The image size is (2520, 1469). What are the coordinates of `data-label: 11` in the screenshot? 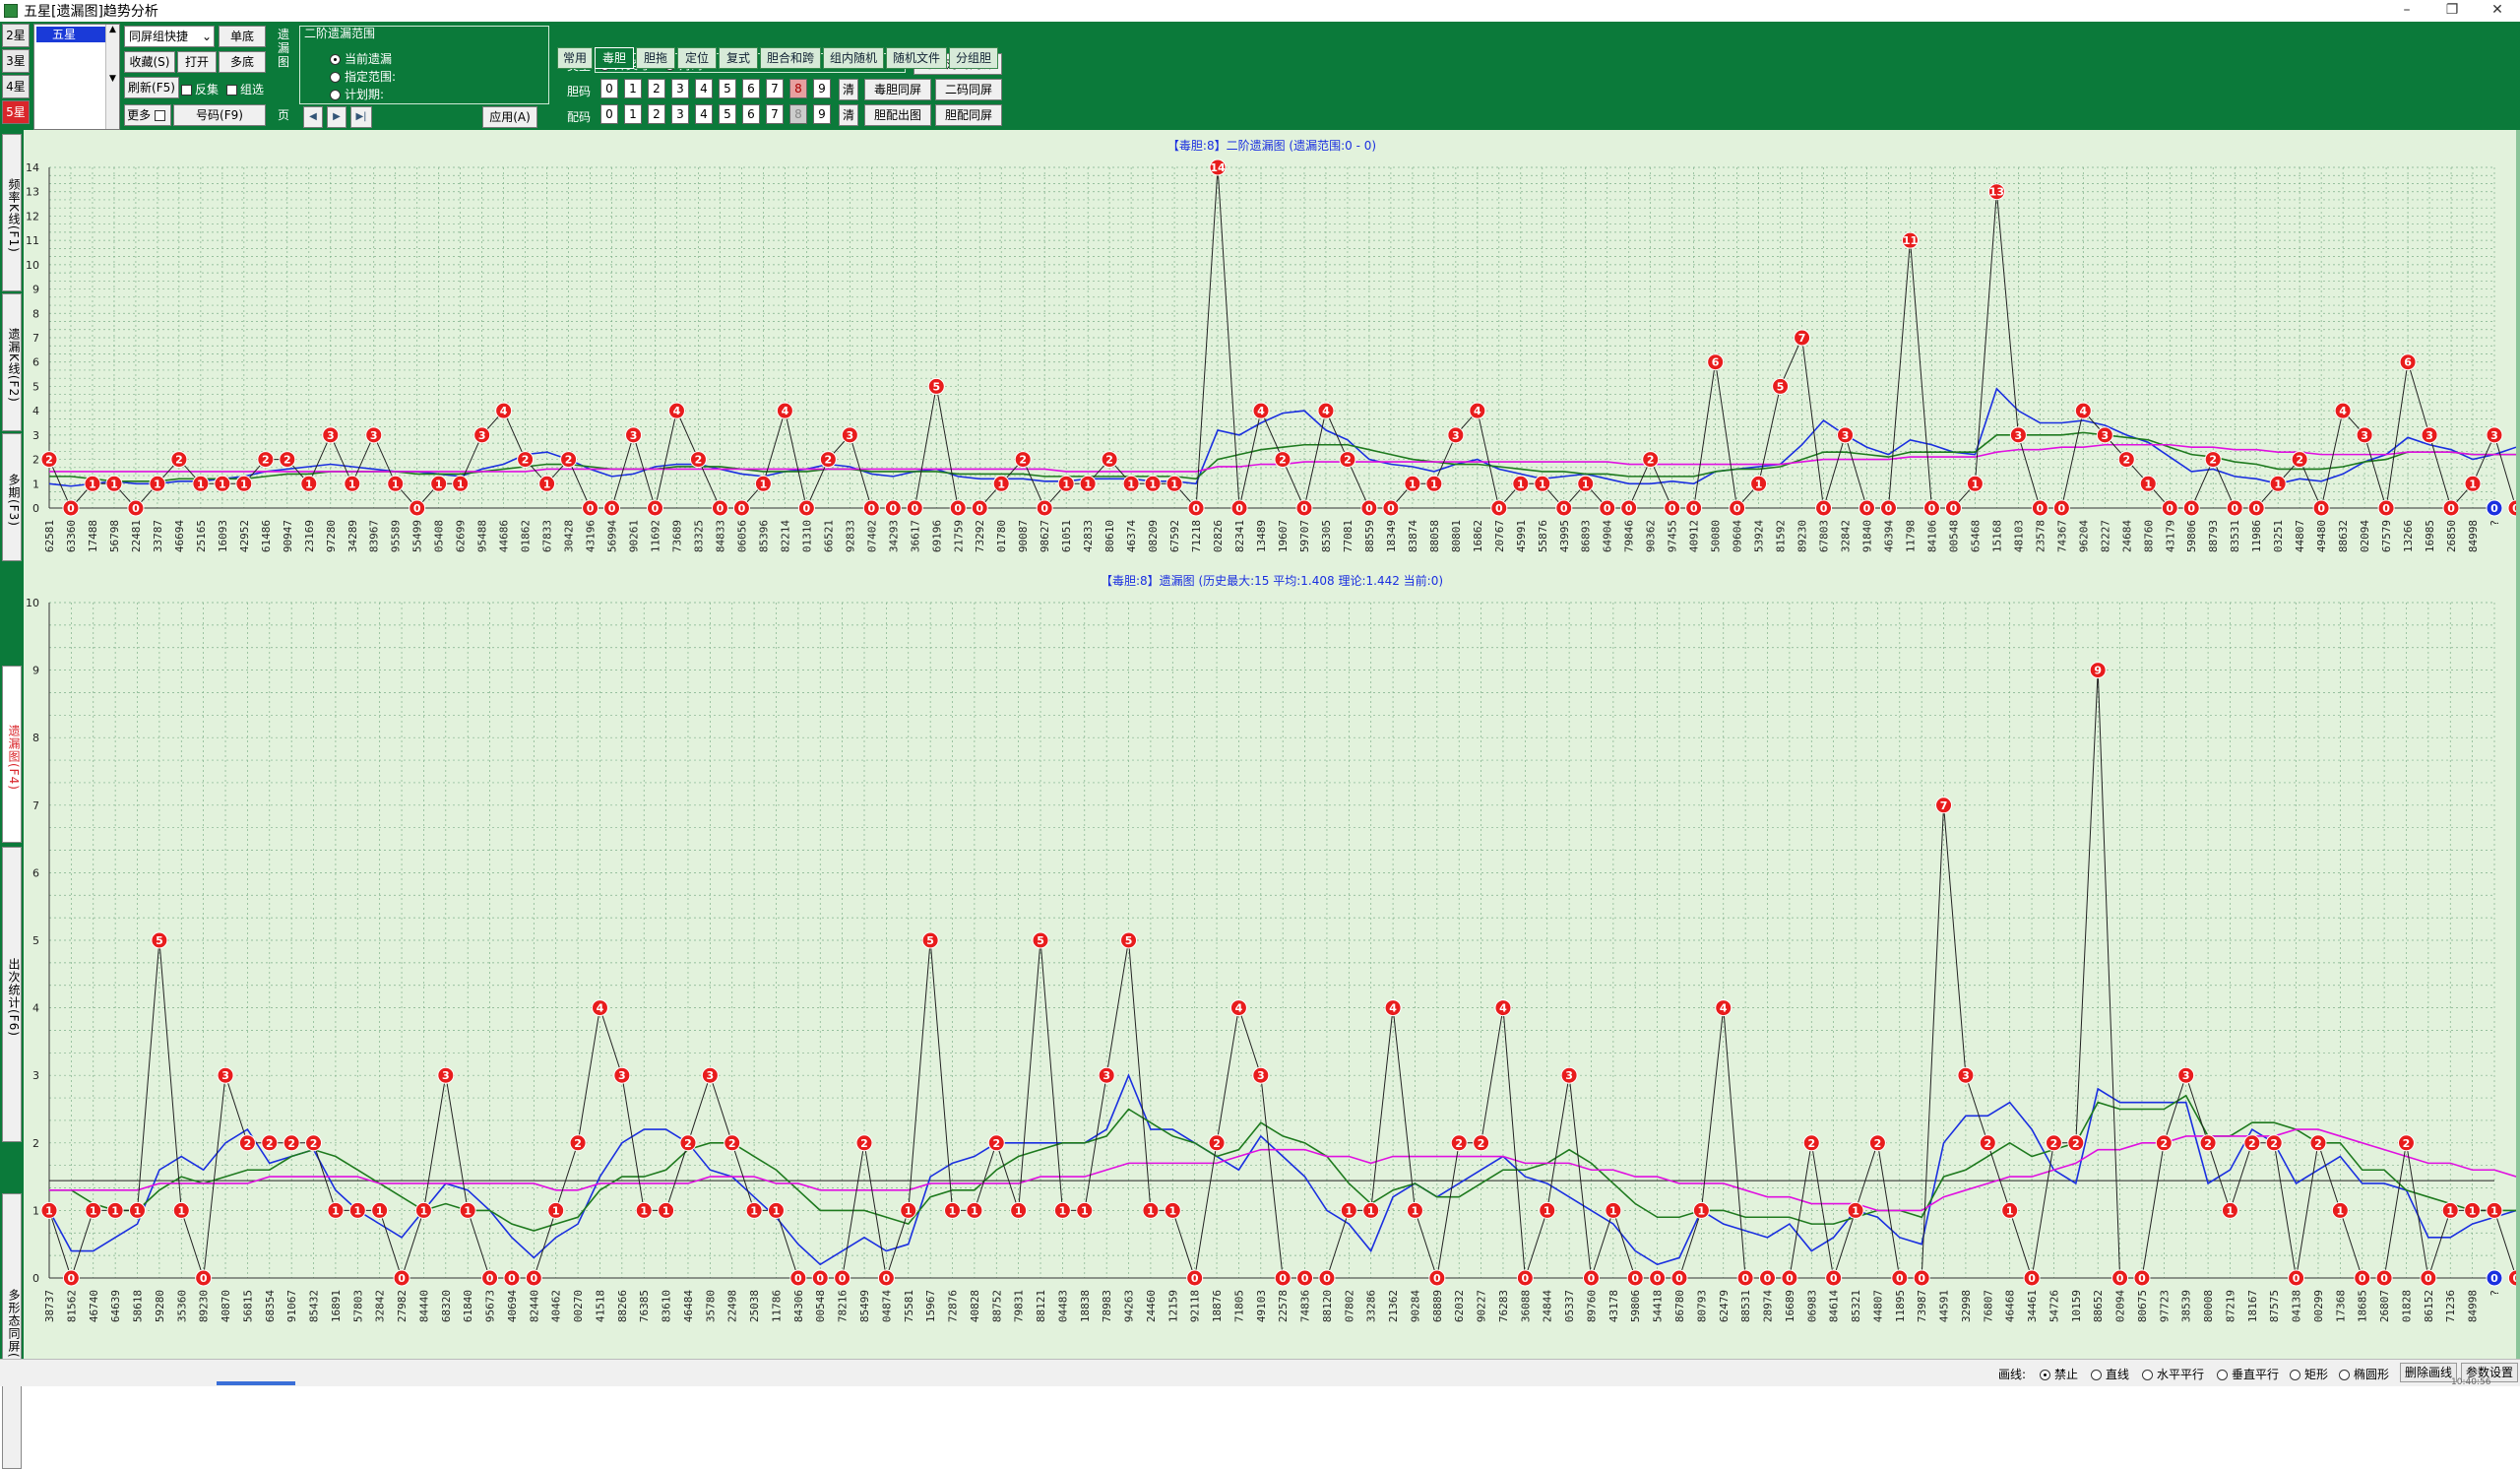 It's located at (1910, 241).